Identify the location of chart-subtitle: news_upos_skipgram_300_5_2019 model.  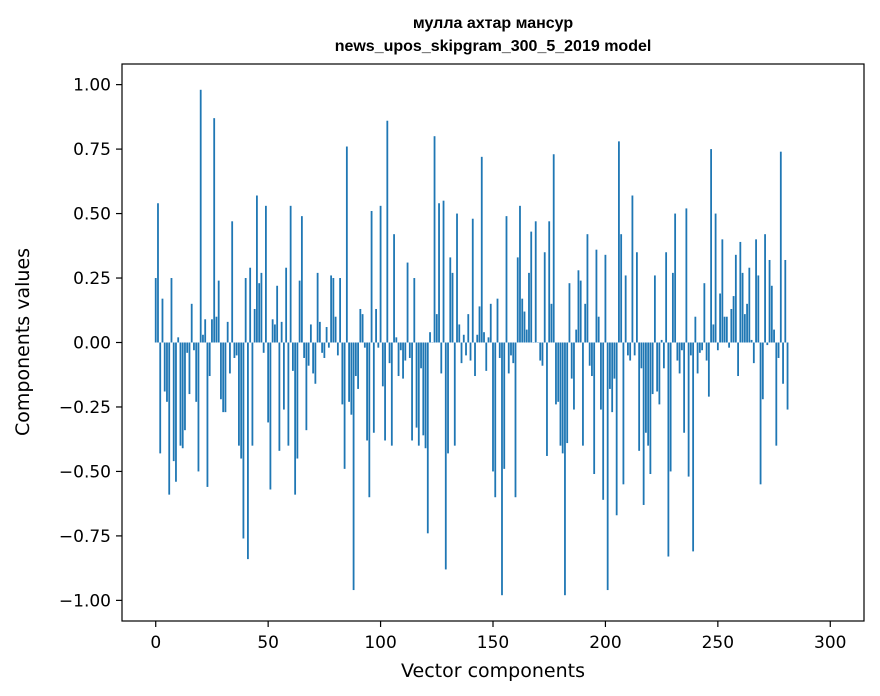
(493, 46).